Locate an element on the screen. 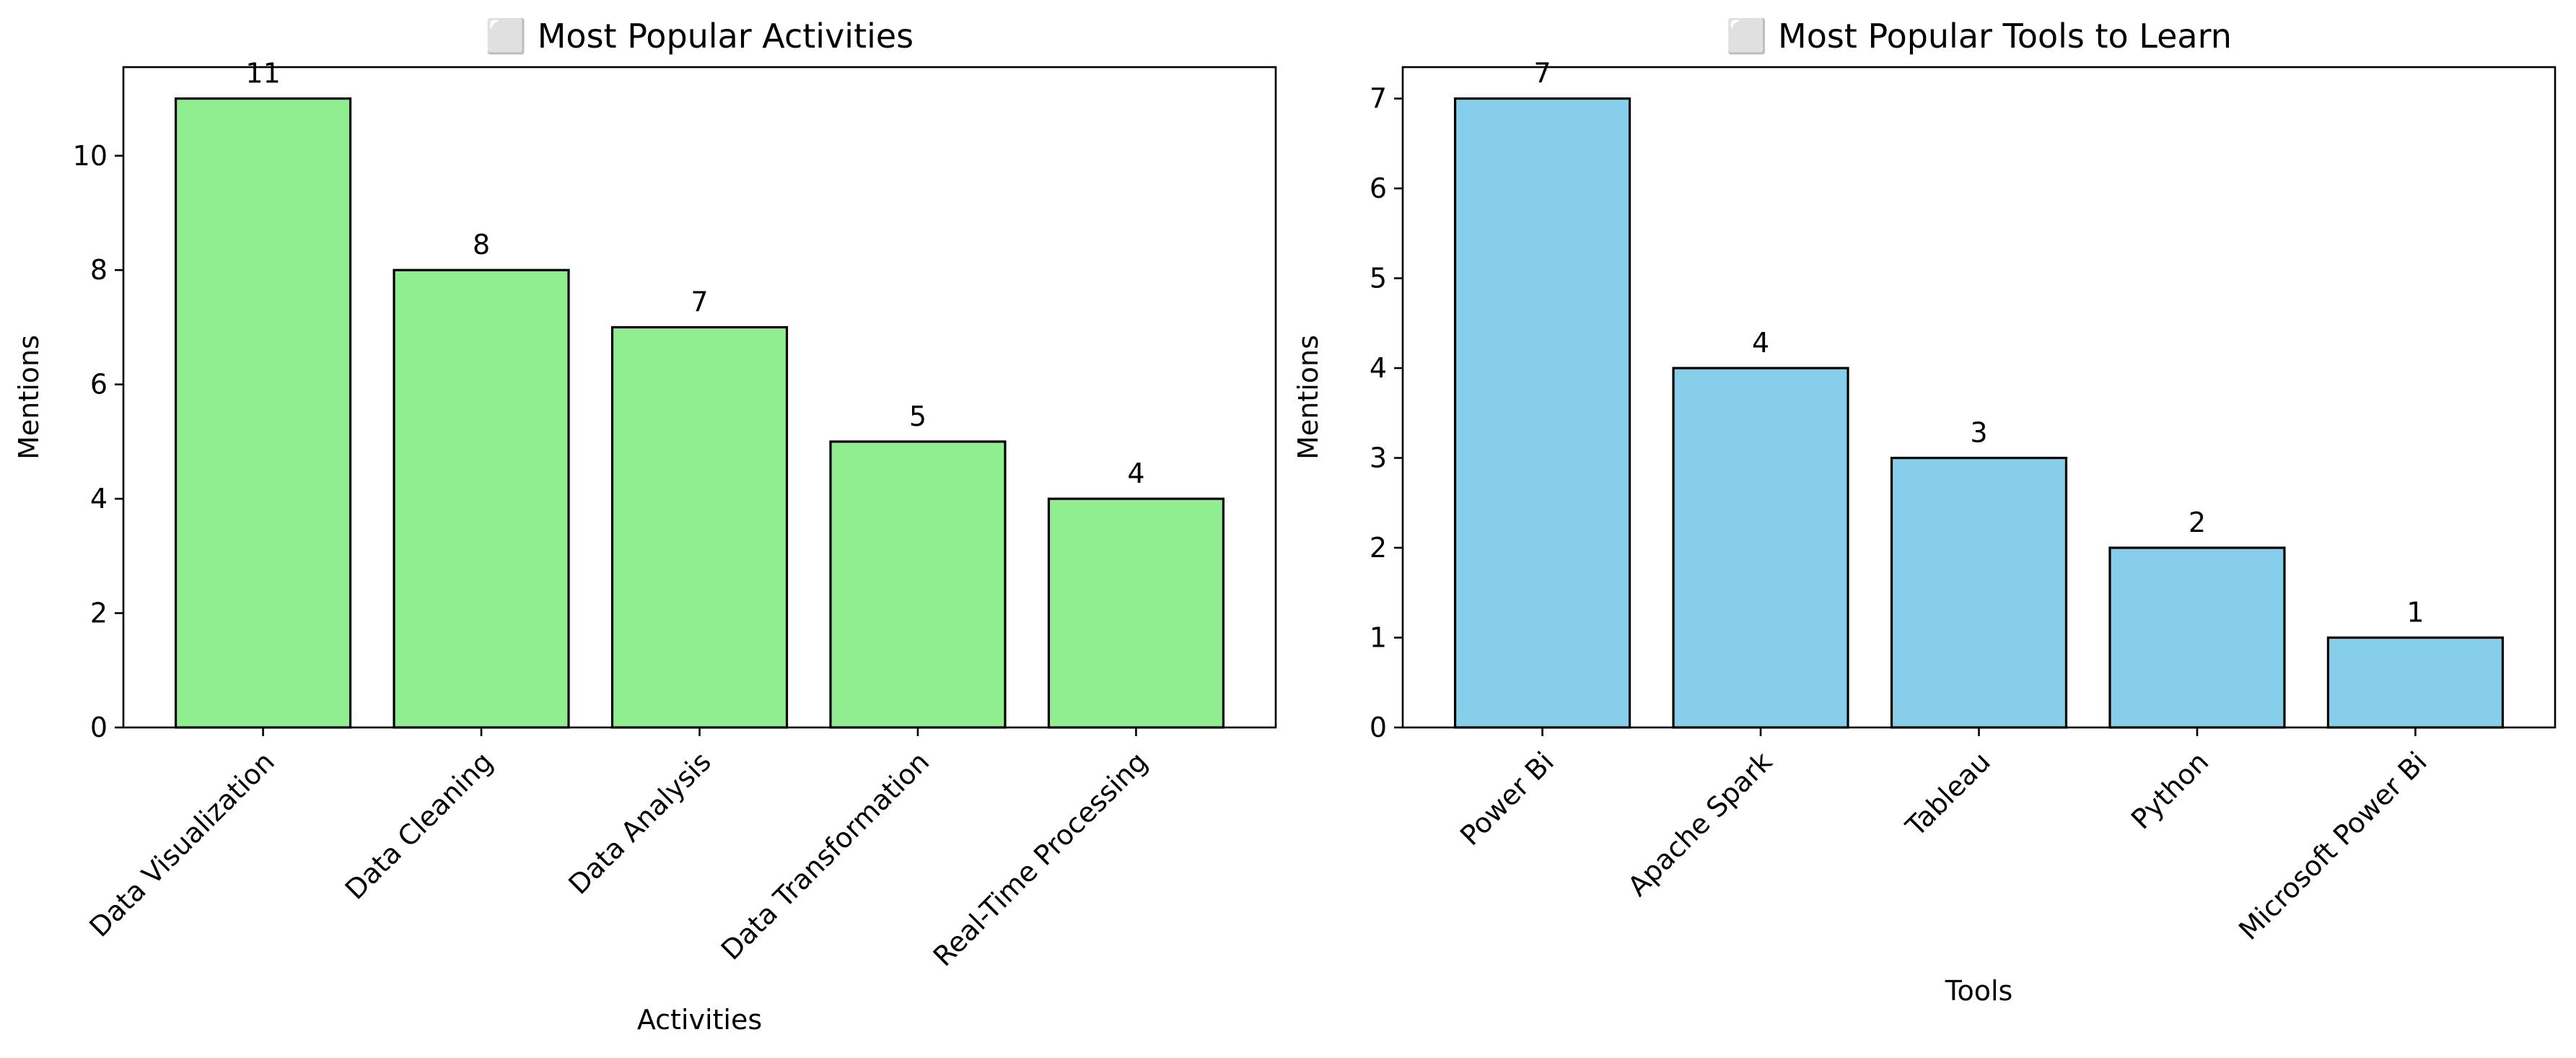 Image resolution: width=2576 pixels, height=1058 pixels. y-tick-label: 5 is located at coordinates (1378, 278).